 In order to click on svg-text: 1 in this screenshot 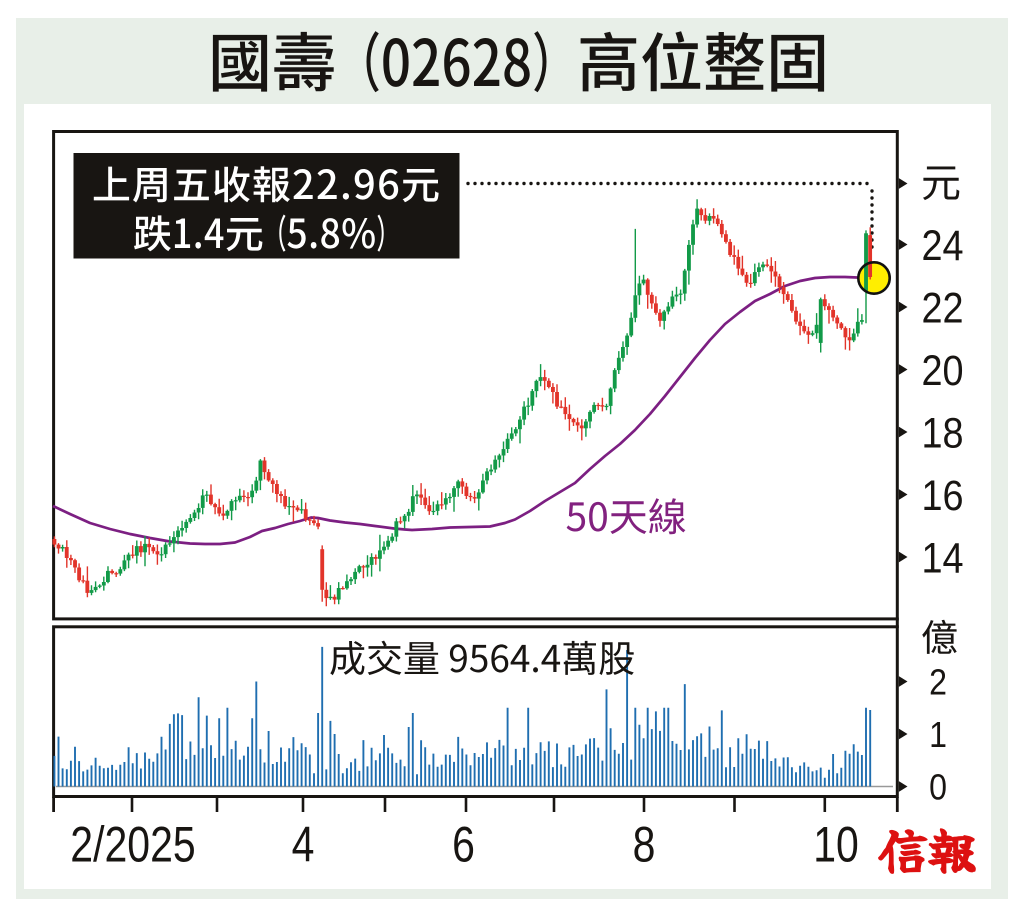, I will do `click(938, 735)`.